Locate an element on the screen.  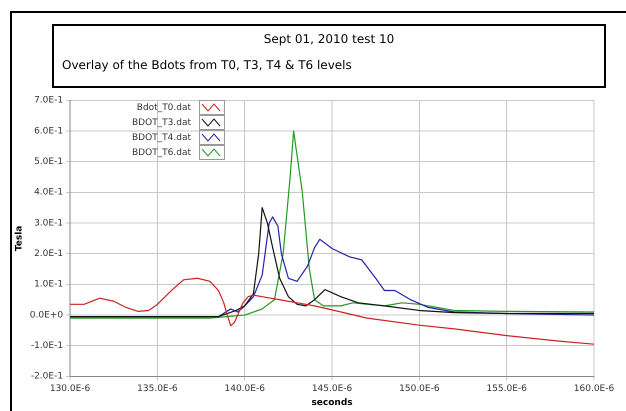
x-tick-label: 150.0E-6 is located at coordinates (419, 389).